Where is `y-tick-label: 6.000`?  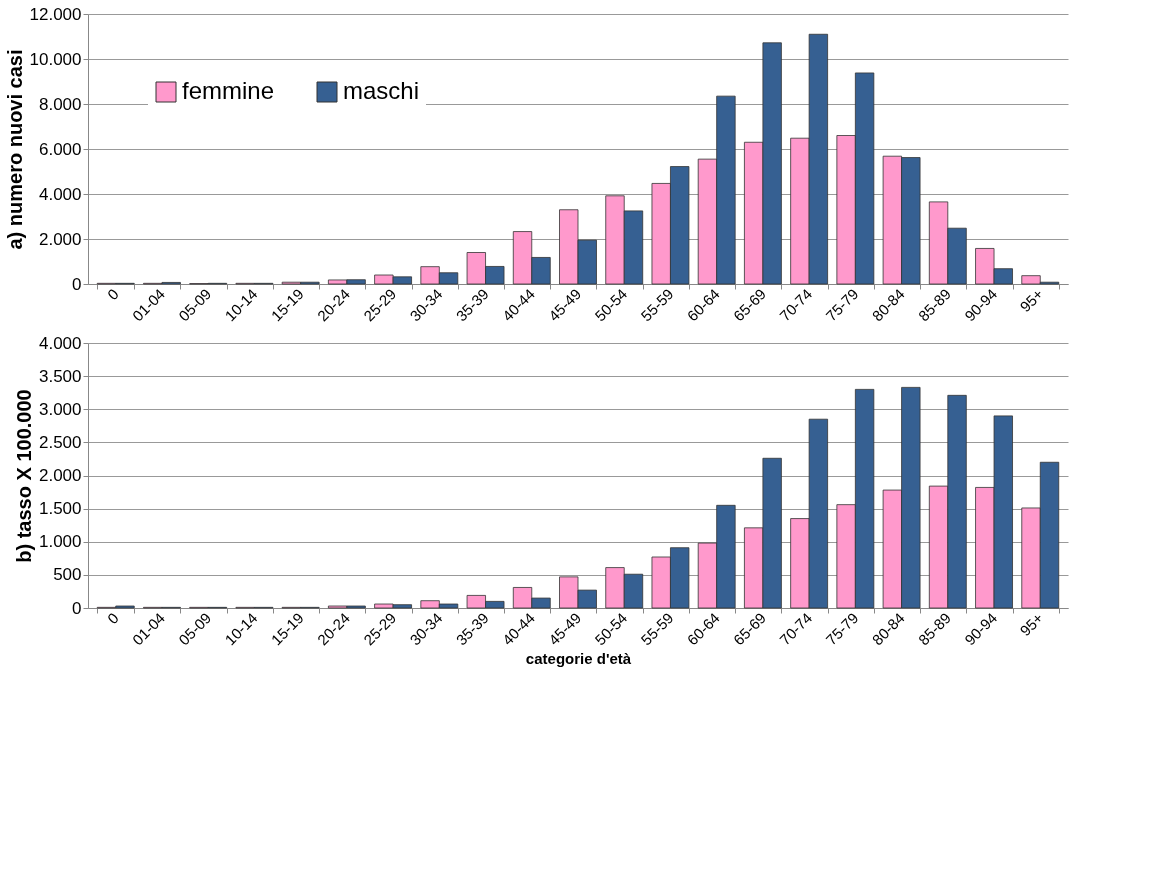
y-tick-label: 6.000 is located at coordinates (60, 149).